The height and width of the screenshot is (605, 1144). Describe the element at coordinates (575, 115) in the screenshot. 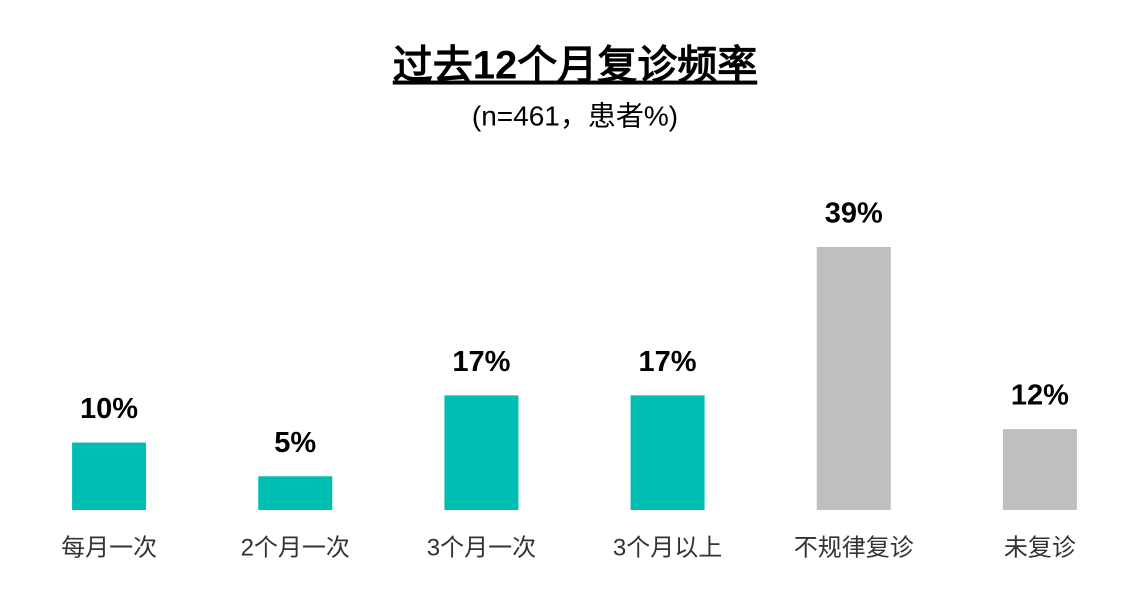

I see `chart-subtitle: (n=461，患者%)` at that location.